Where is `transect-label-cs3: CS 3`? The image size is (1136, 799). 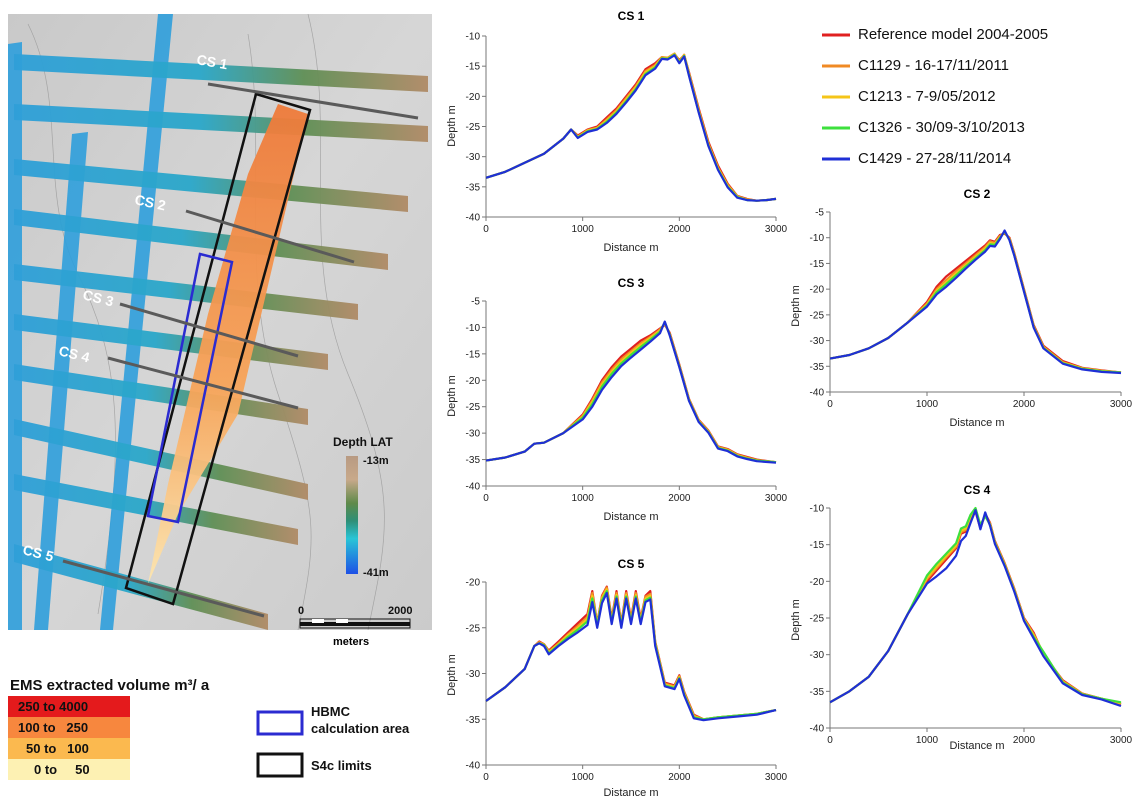
transect-label-cs3: CS 3 is located at coordinates (98, 297).